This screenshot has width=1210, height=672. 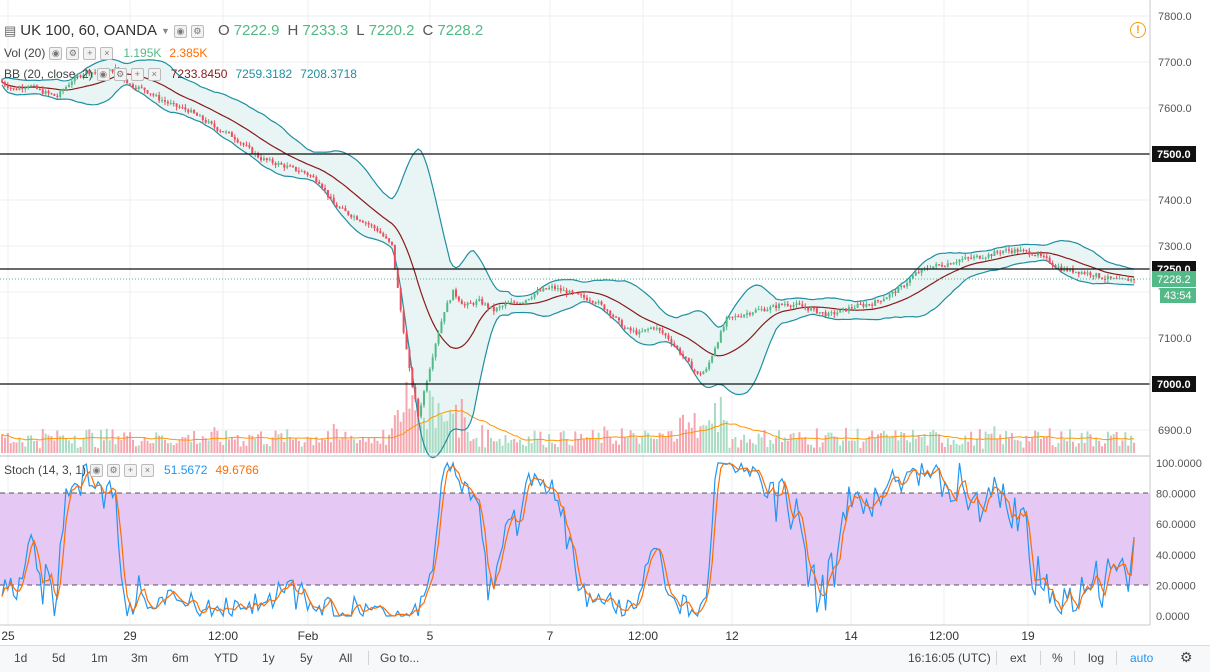 What do you see at coordinates (1018, 658) in the screenshot?
I see `ext-toggle: ext` at bounding box center [1018, 658].